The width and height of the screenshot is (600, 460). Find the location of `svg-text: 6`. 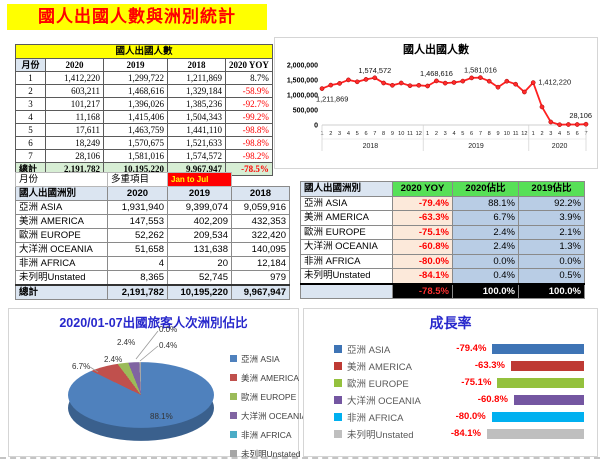

svg-text: 6 is located at coordinates (365, 134).